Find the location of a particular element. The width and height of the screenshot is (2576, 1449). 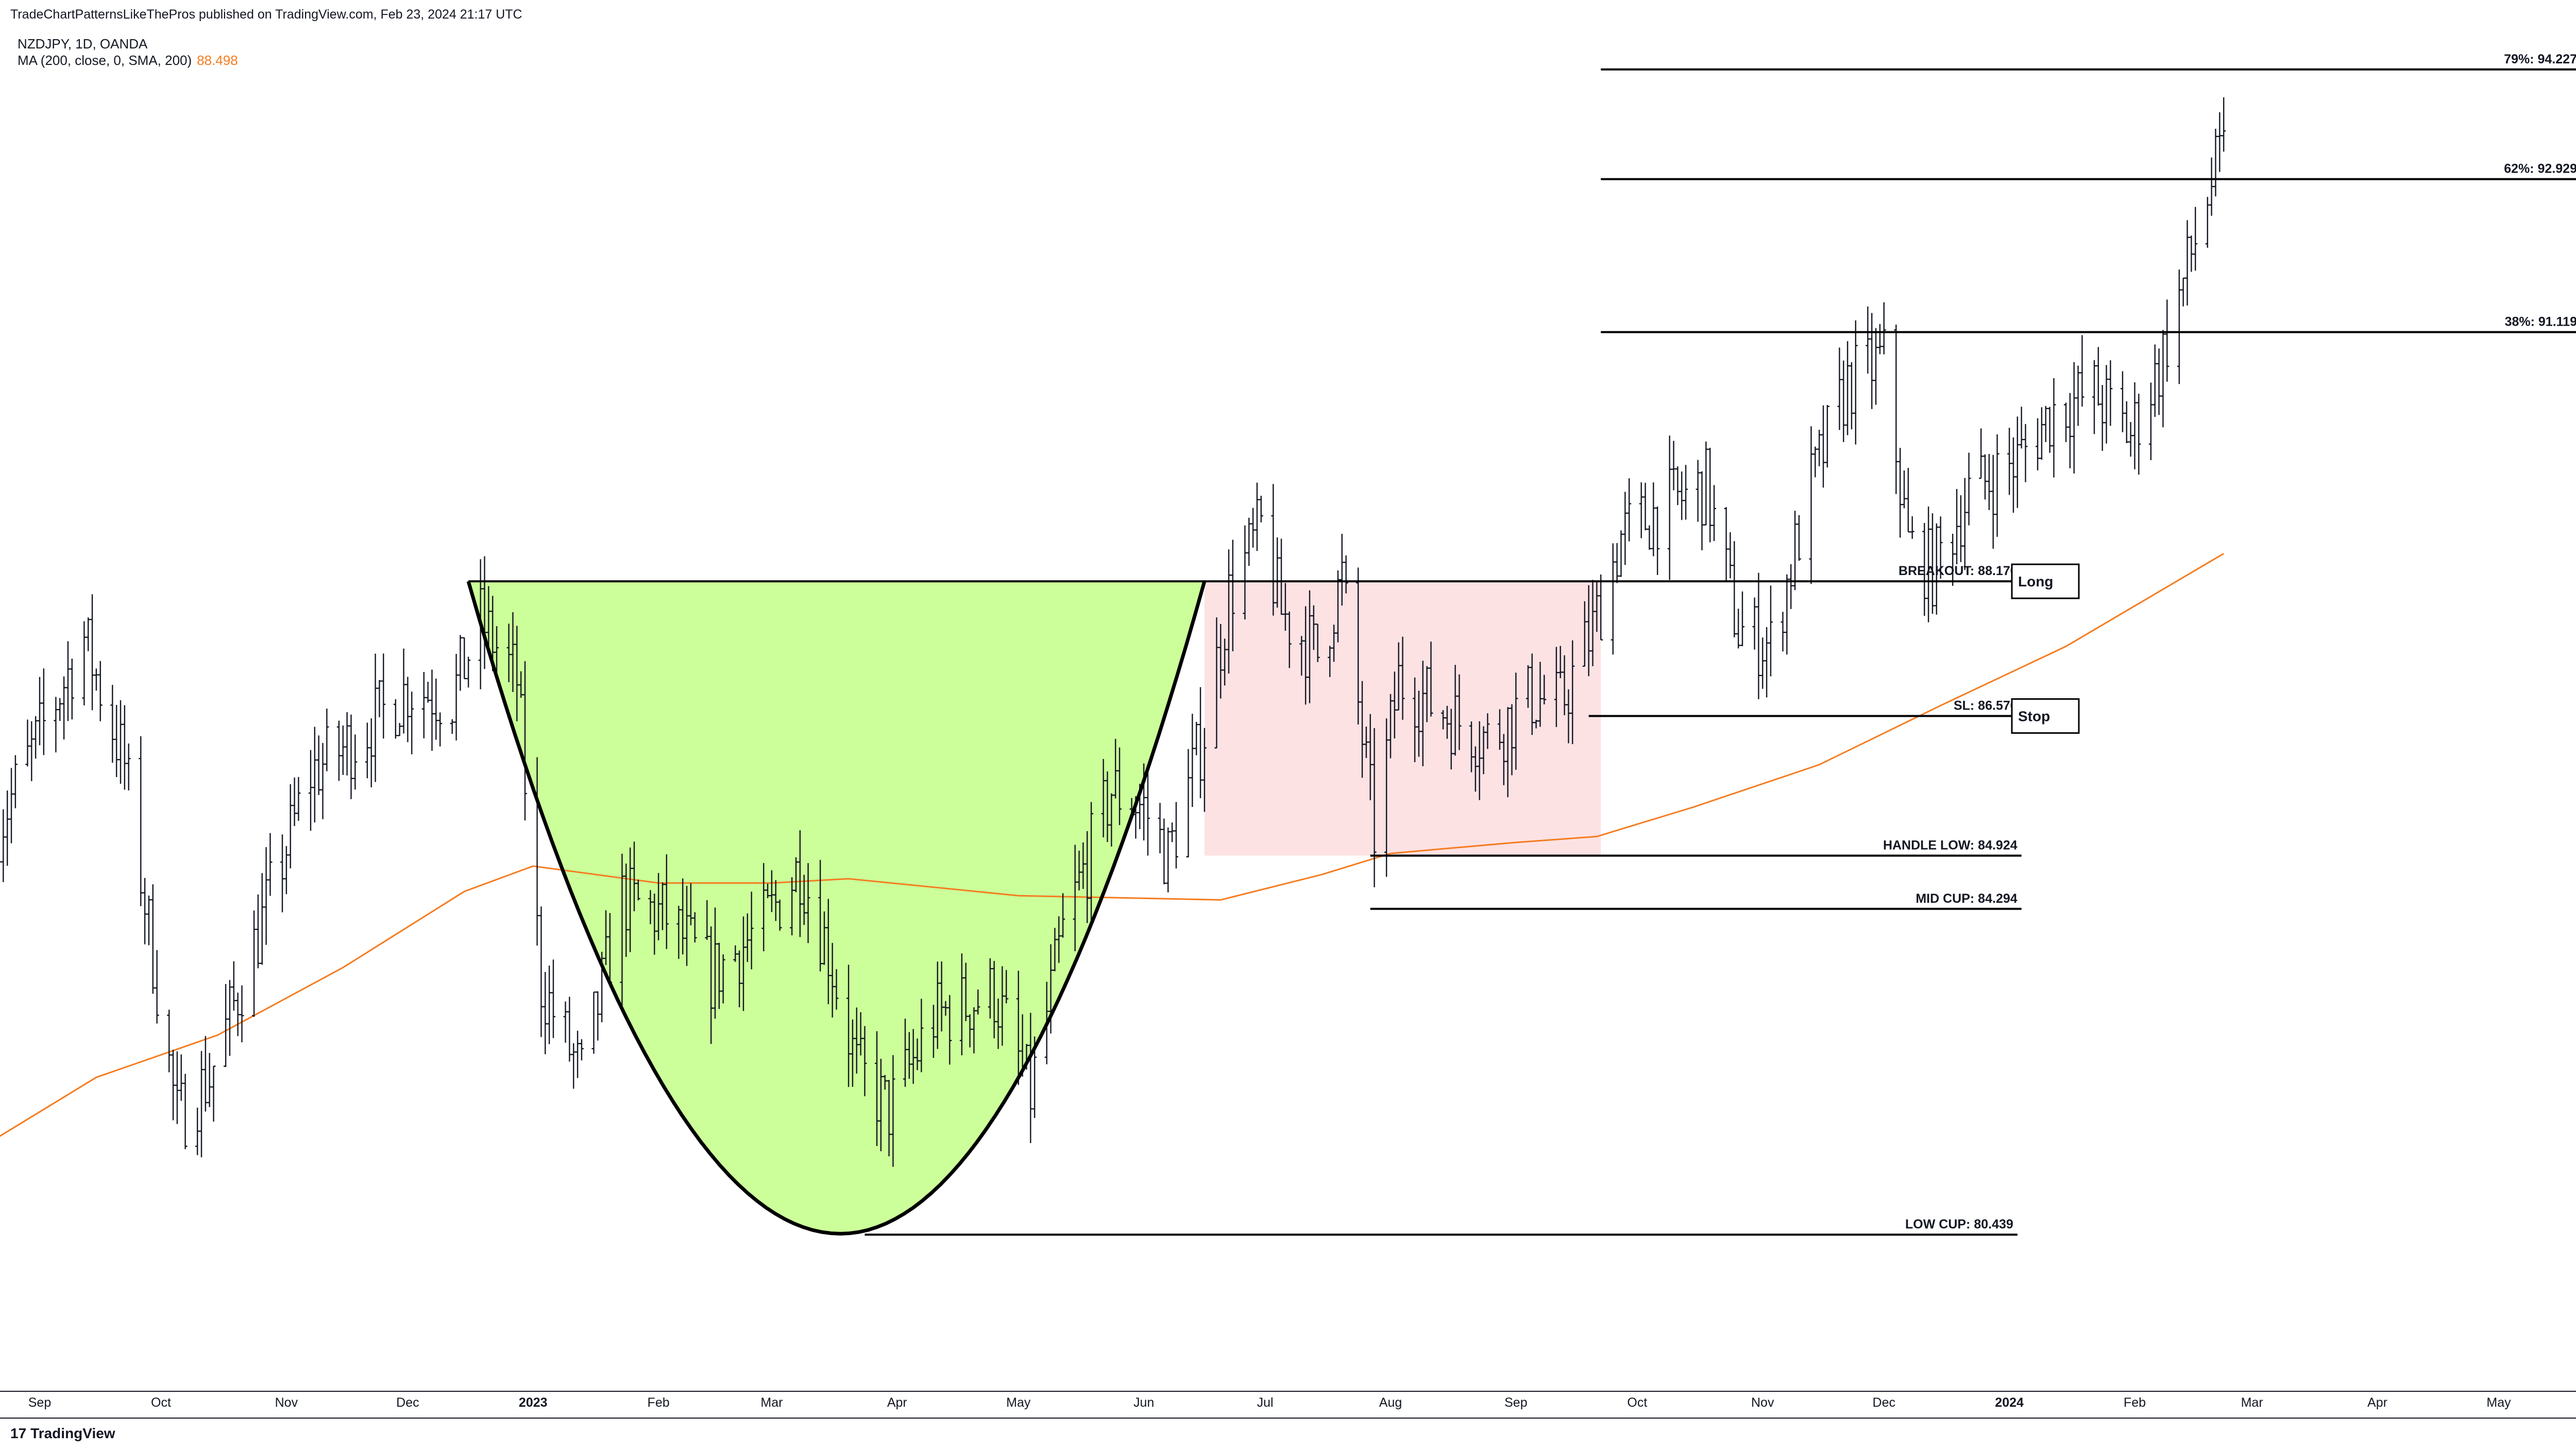

footer-brand: 17 TradingView is located at coordinates (62, 1433).